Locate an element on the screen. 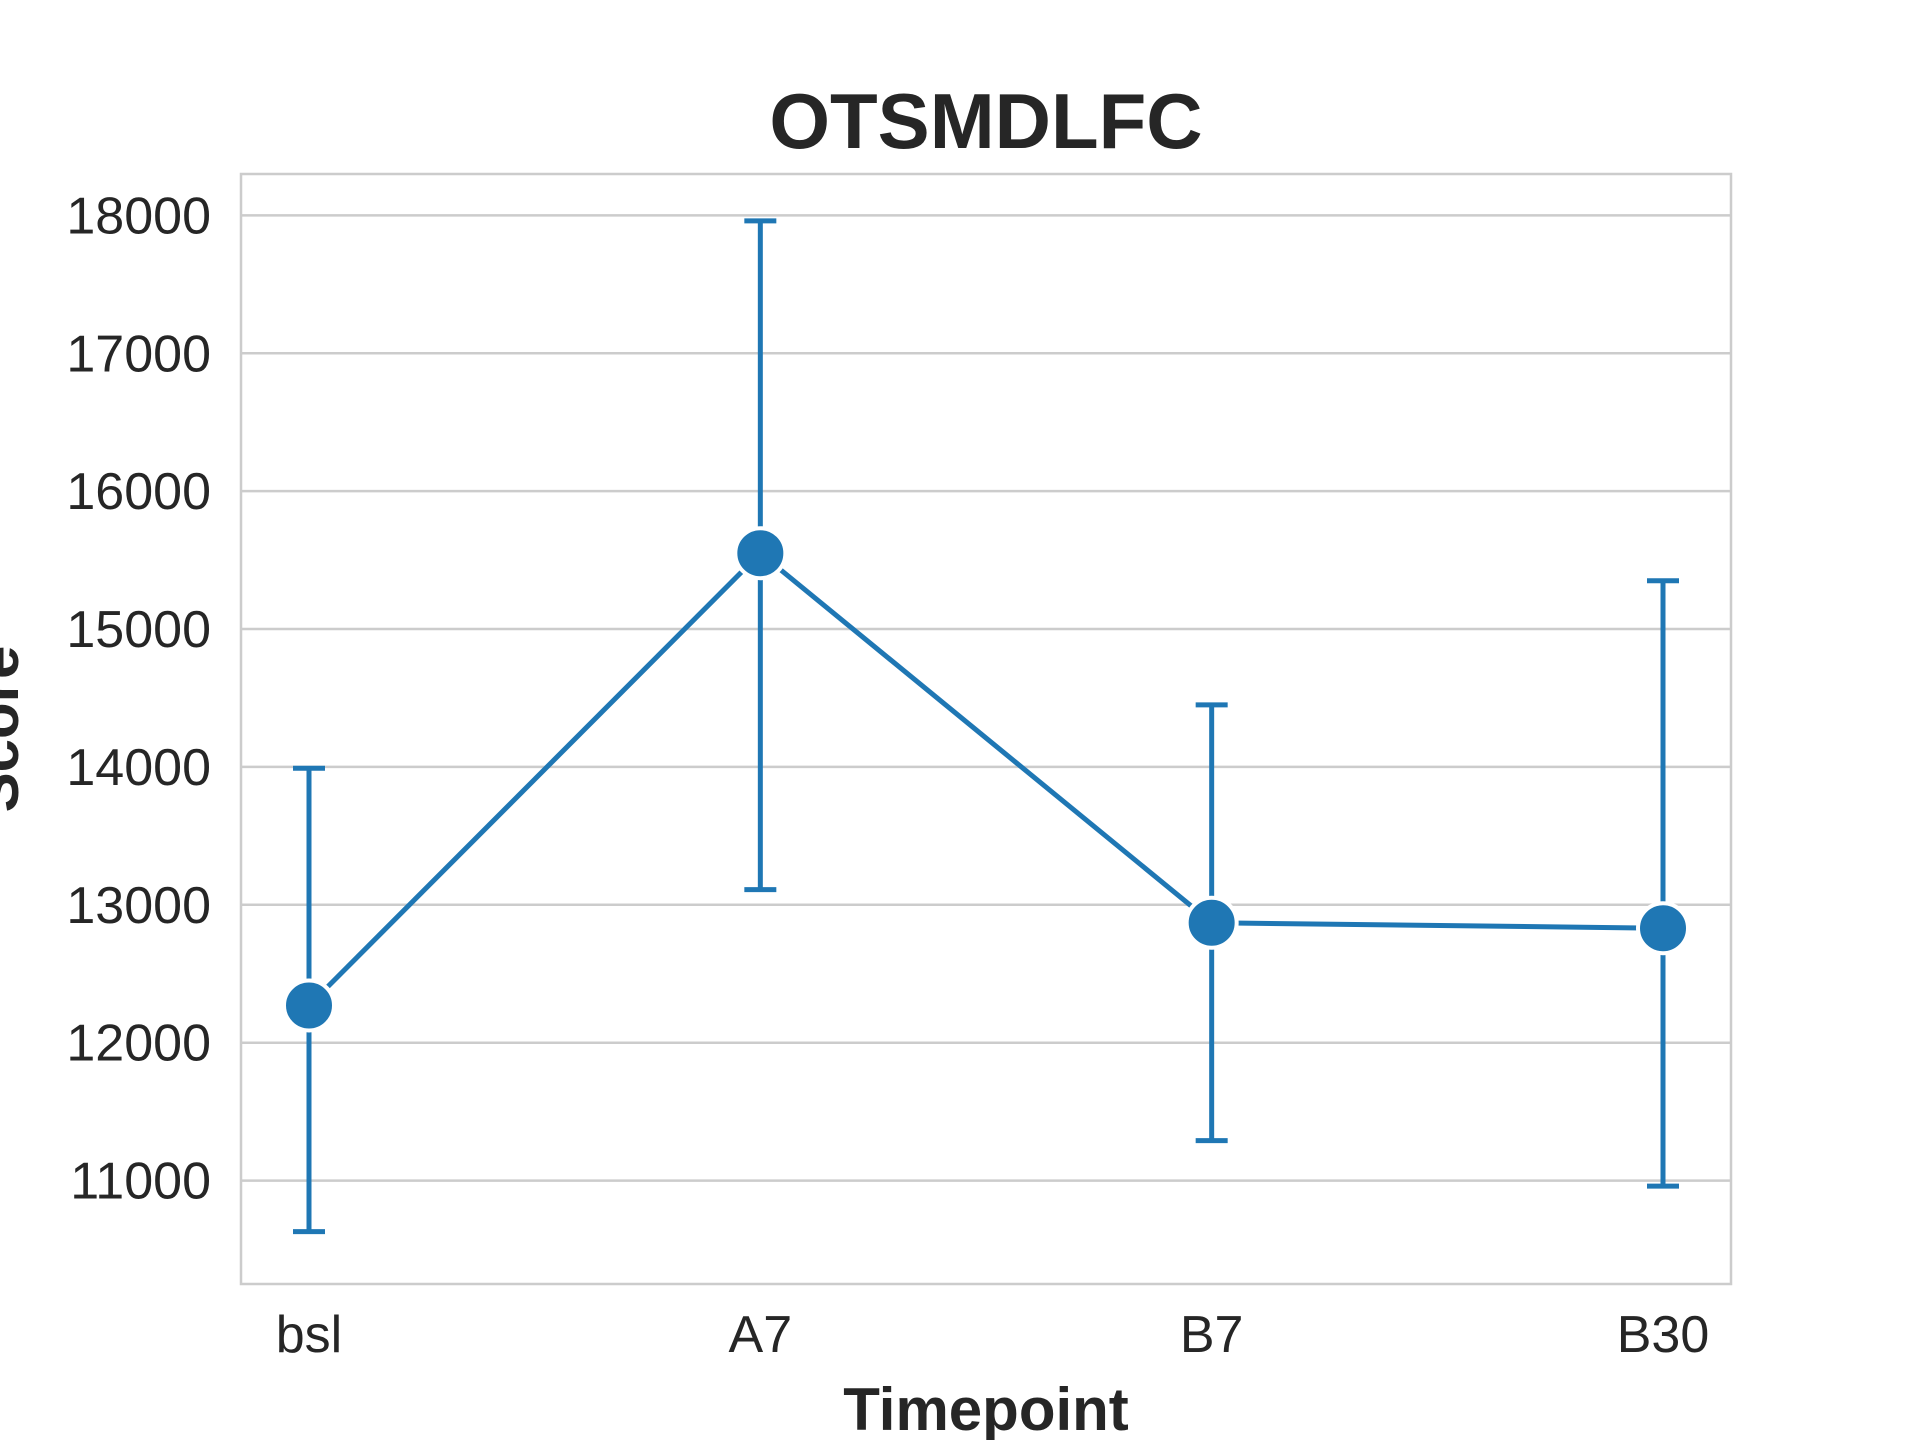  y-tick-labels: 11000 12000 13000 14000 15000 16000 17000 18000 is located at coordinates (138, 698).